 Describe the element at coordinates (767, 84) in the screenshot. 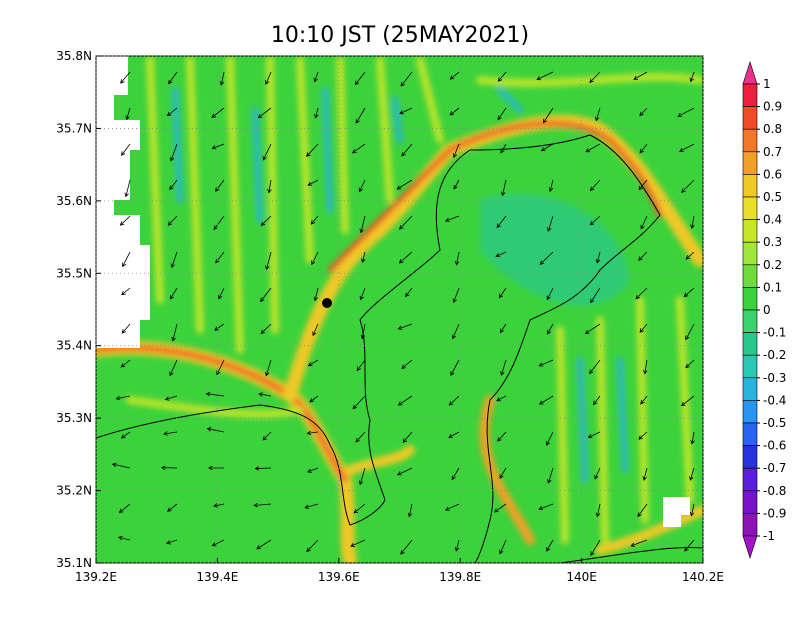

I see `colorbar-label: 1` at that location.